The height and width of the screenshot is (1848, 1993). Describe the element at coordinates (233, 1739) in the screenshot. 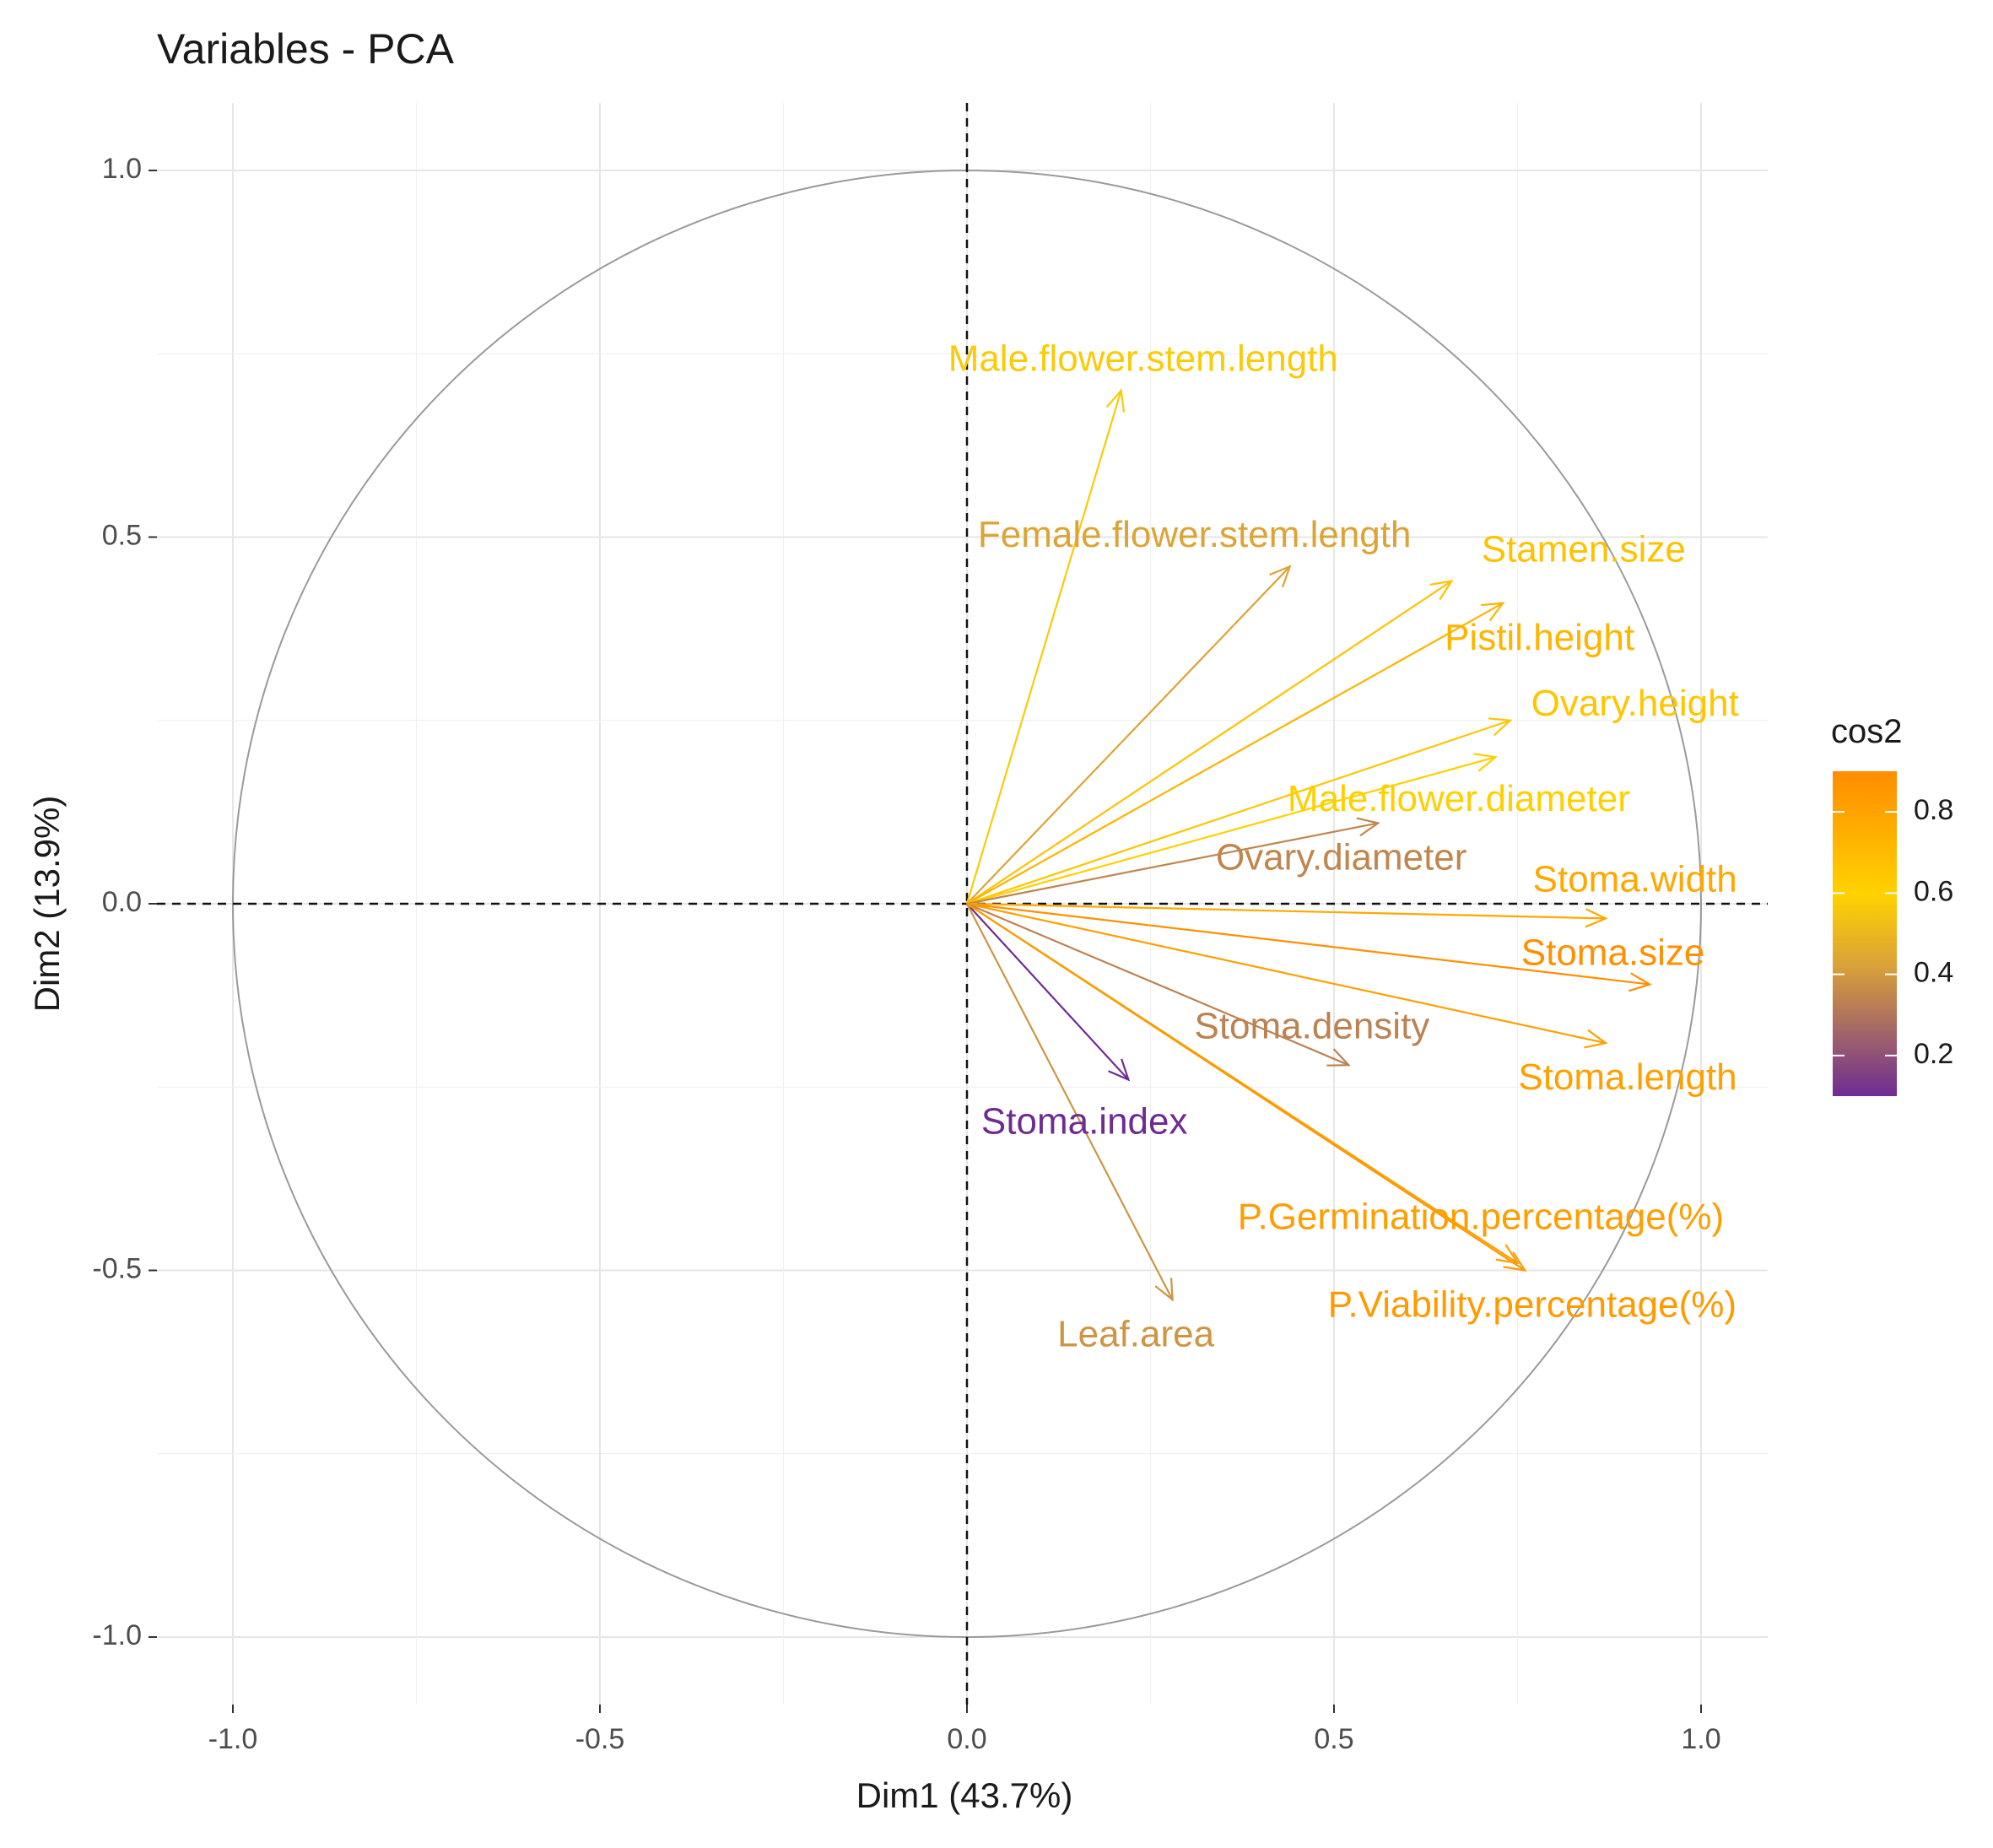

I see `x-tick-label: -1.0` at that location.